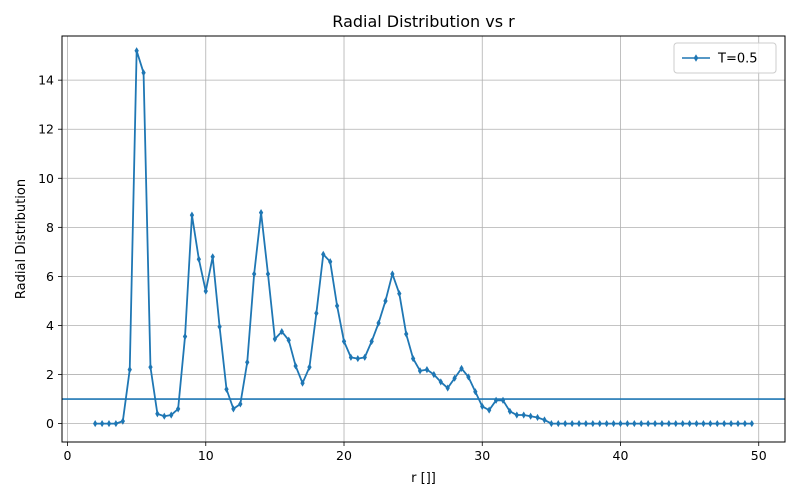  Describe the element at coordinates (50, 227) in the screenshot. I see `y-tick-label: 8` at that location.